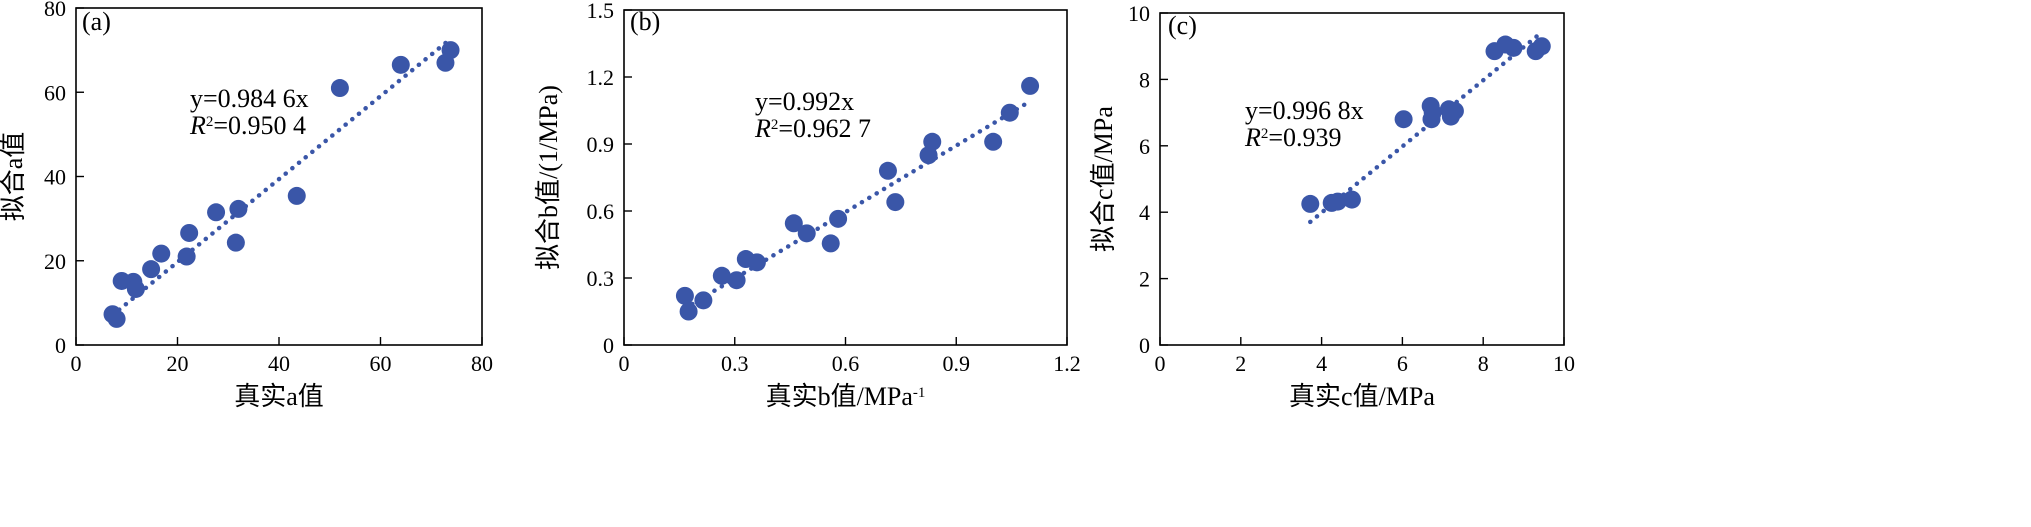 The width and height of the screenshot is (2031, 527). What do you see at coordinates (1483, 363) in the screenshot?
I see `x-tick-label: 8` at bounding box center [1483, 363].